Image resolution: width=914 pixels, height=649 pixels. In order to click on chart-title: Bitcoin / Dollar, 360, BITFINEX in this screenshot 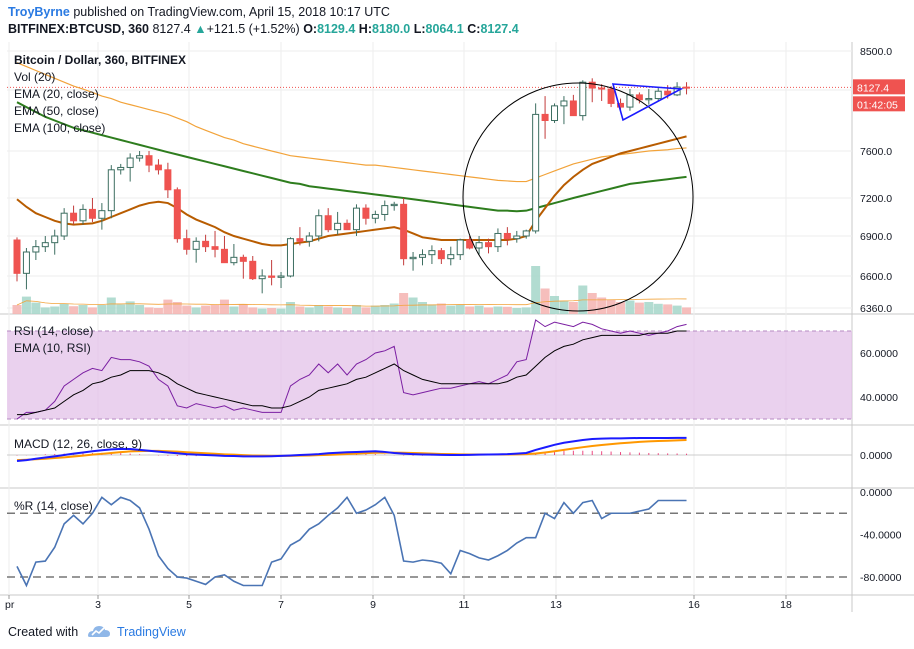, I will do `click(100, 60)`.